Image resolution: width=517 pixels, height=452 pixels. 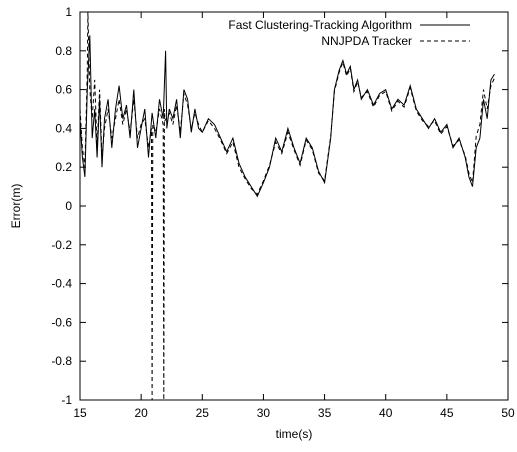 What do you see at coordinates (16, 206) in the screenshot?
I see `y-axis-label: Error(m)` at bounding box center [16, 206].